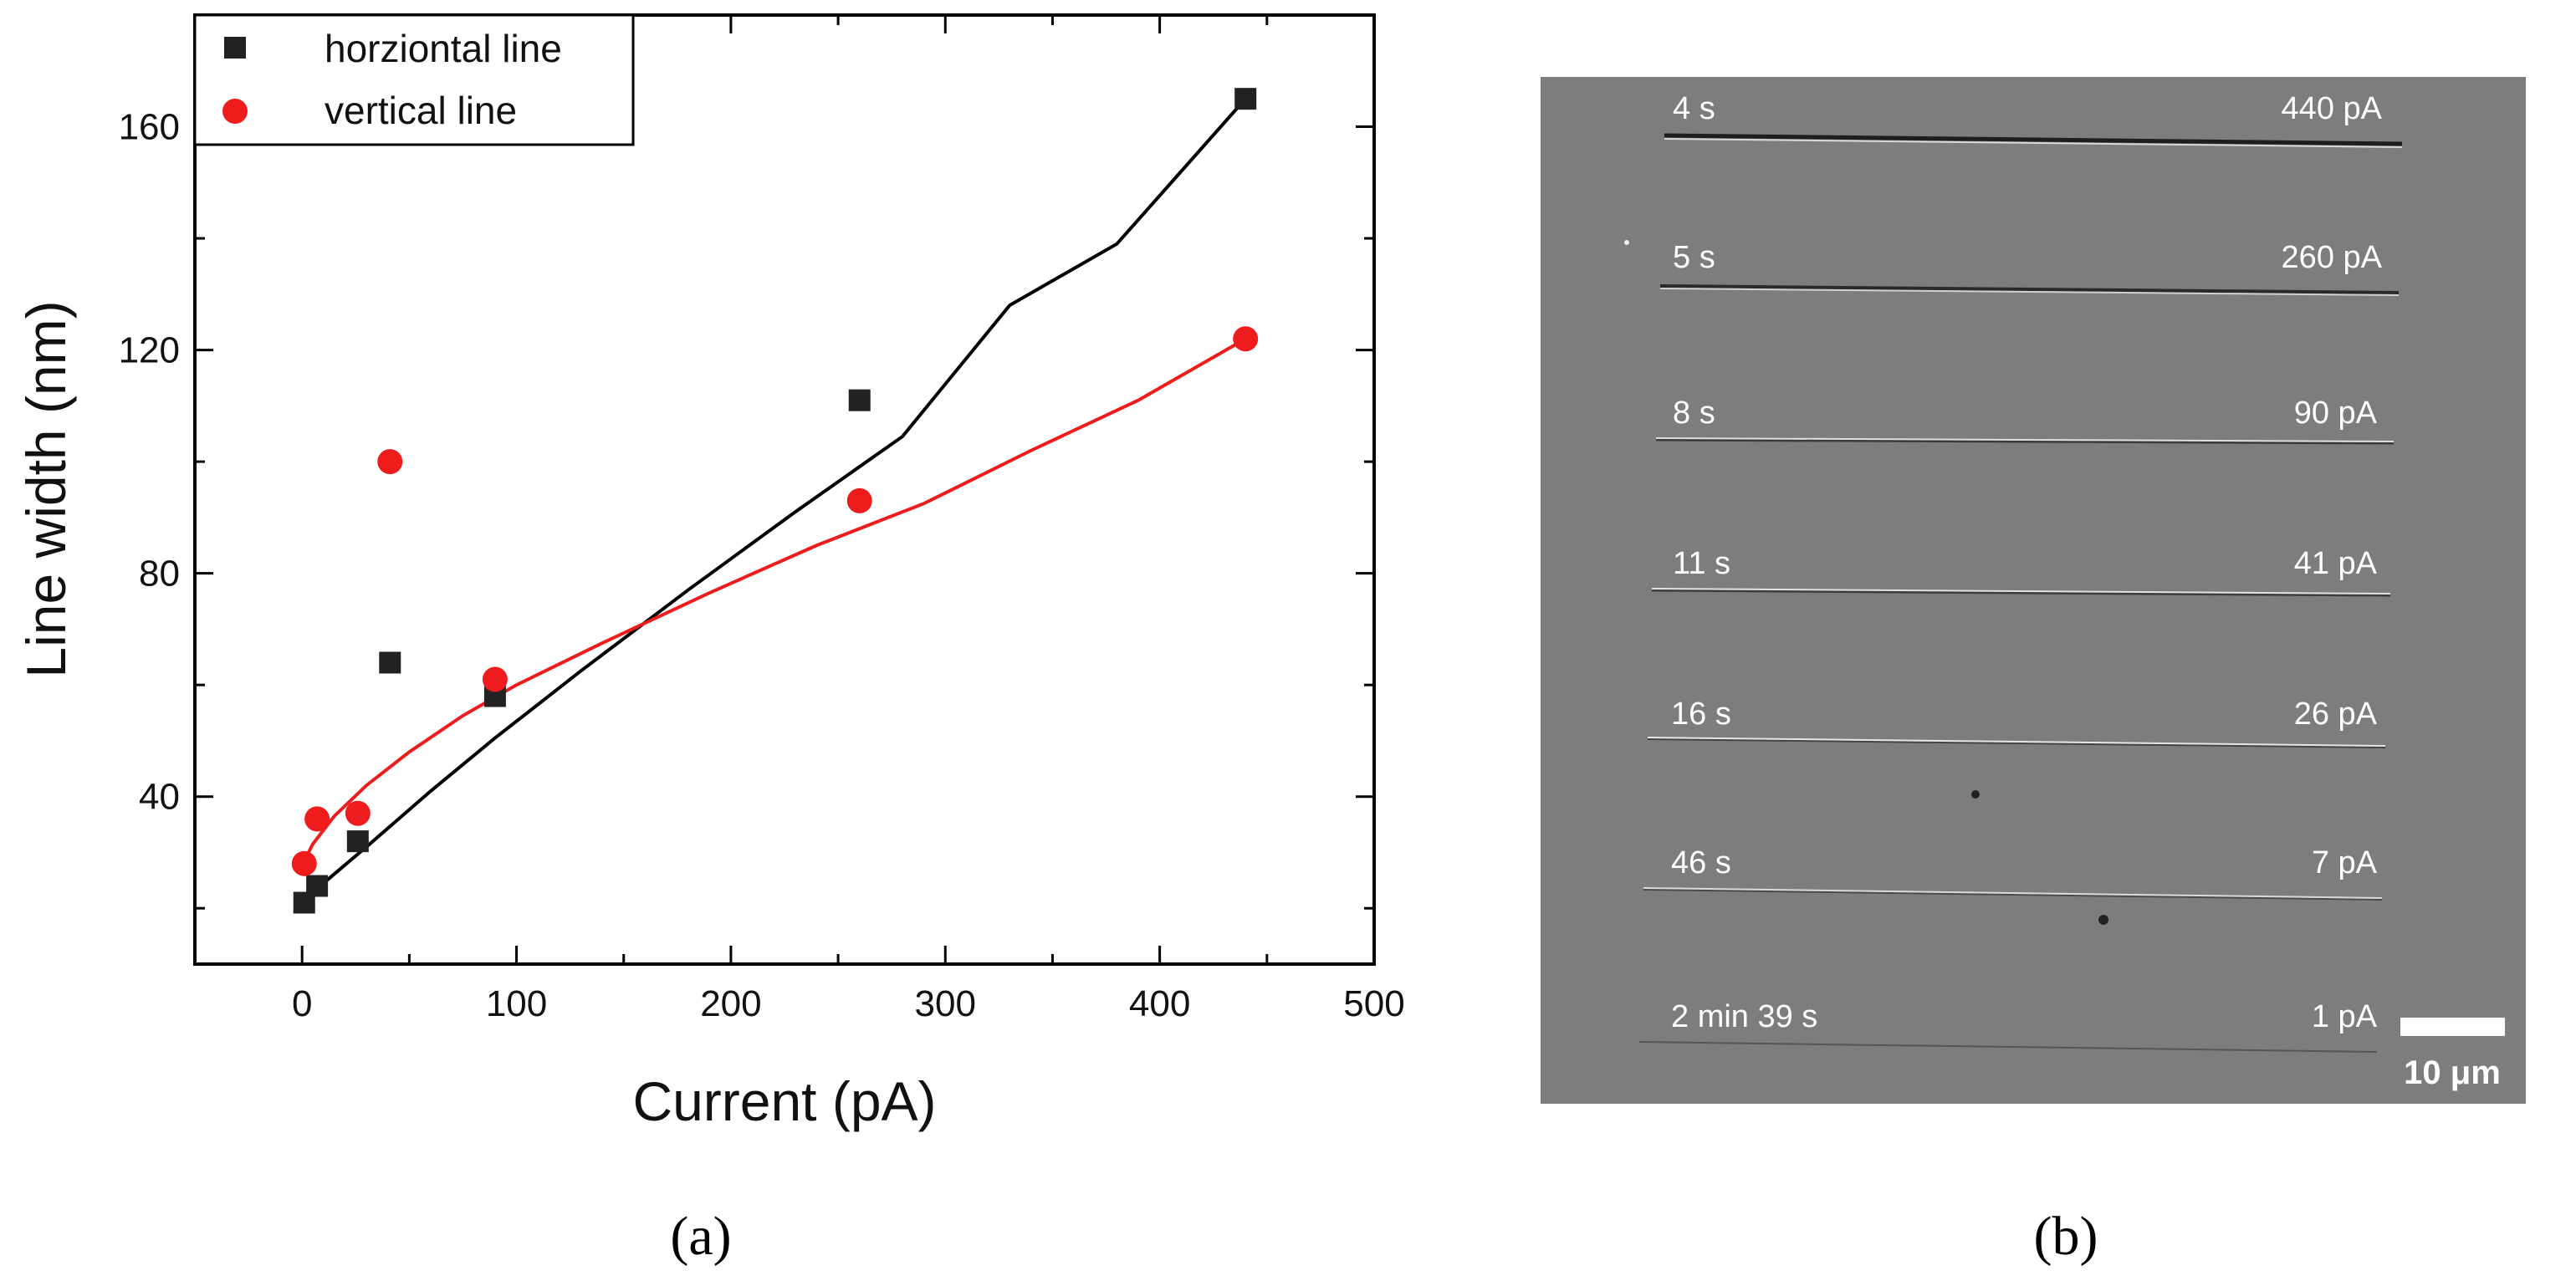 The image size is (2576, 1281). What do you see at coordinates (2345, 1016) in the screenshot?
I see `sem-current-7: 1 pA` at bounding box center [2345, 1016].